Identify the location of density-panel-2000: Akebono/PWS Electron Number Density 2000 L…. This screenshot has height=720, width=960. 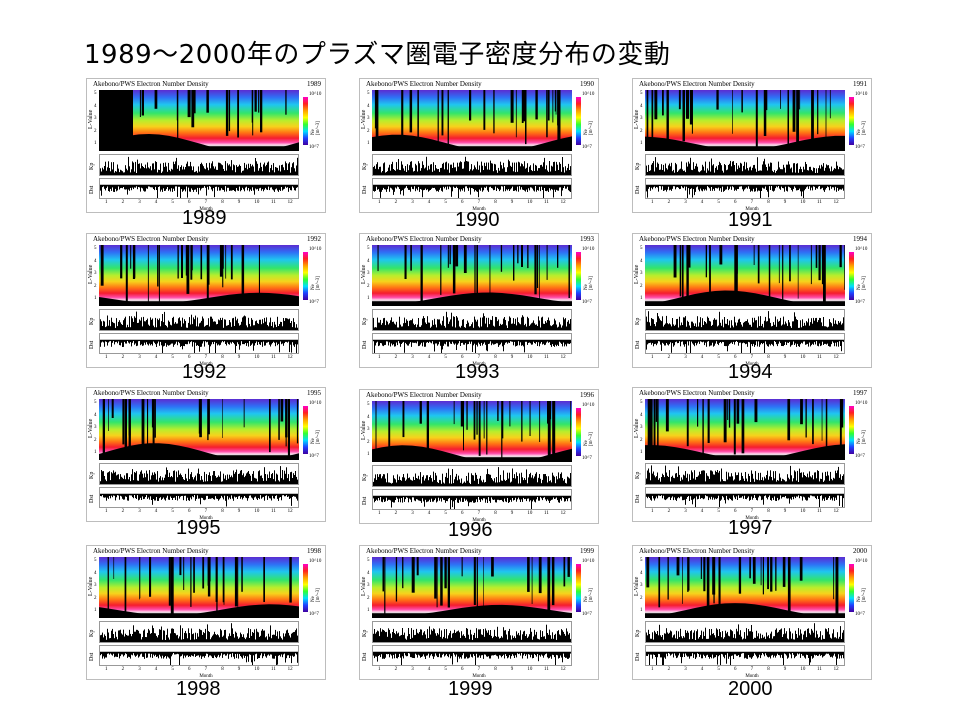
(752, 612).